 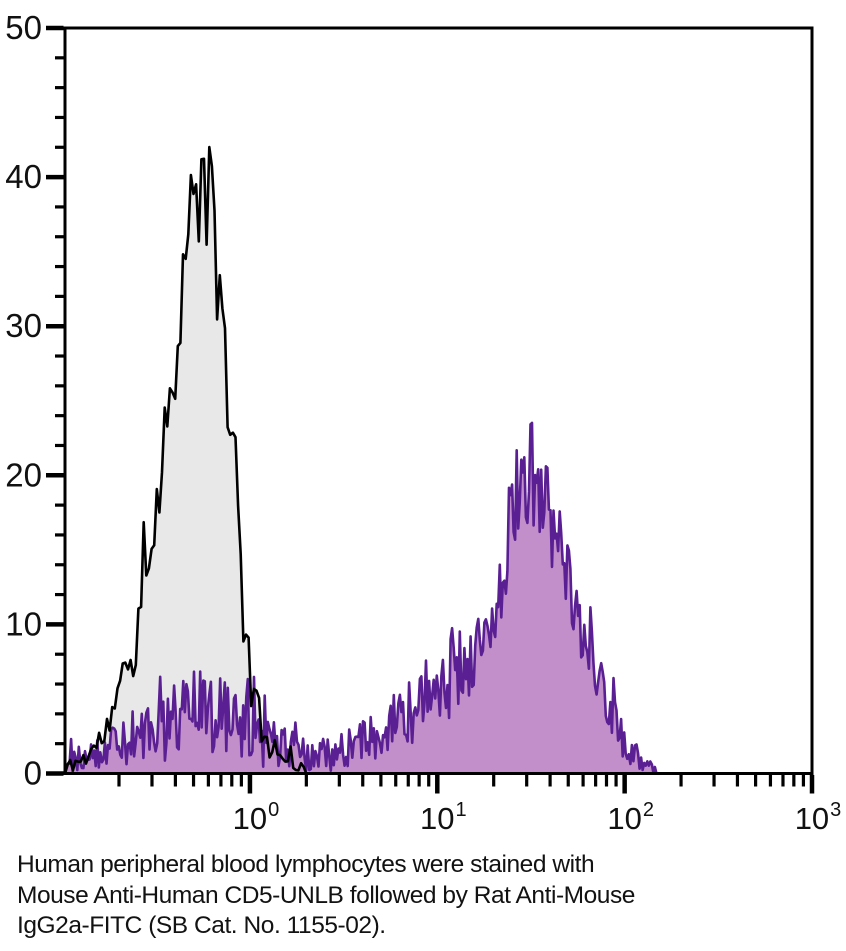 I want to click on x-tick-label: 10³, so click(x=818, y=817).